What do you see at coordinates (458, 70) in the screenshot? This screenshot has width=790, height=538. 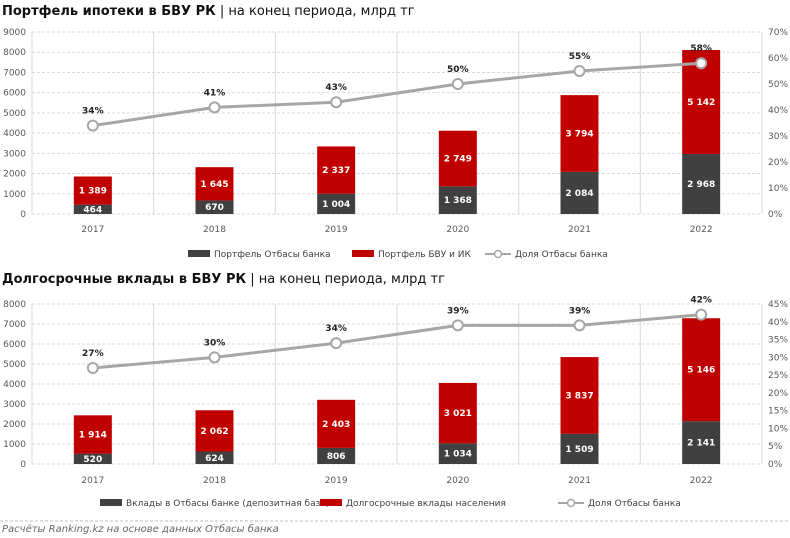 I see `share-label: 50%` at bounding box center [458, 70].